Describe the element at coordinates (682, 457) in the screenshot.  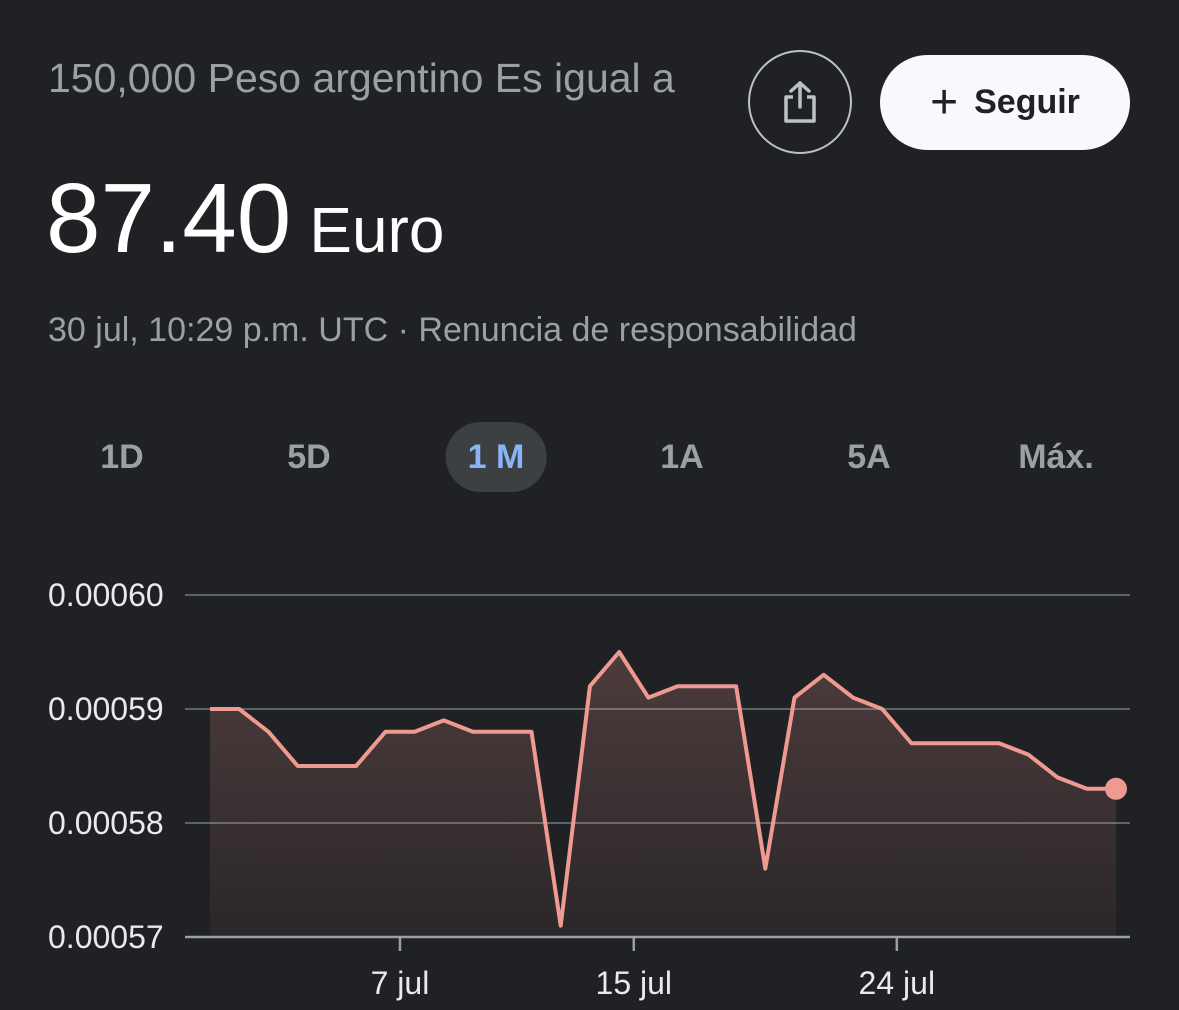
I see `tab-1a: 1A` at that location.